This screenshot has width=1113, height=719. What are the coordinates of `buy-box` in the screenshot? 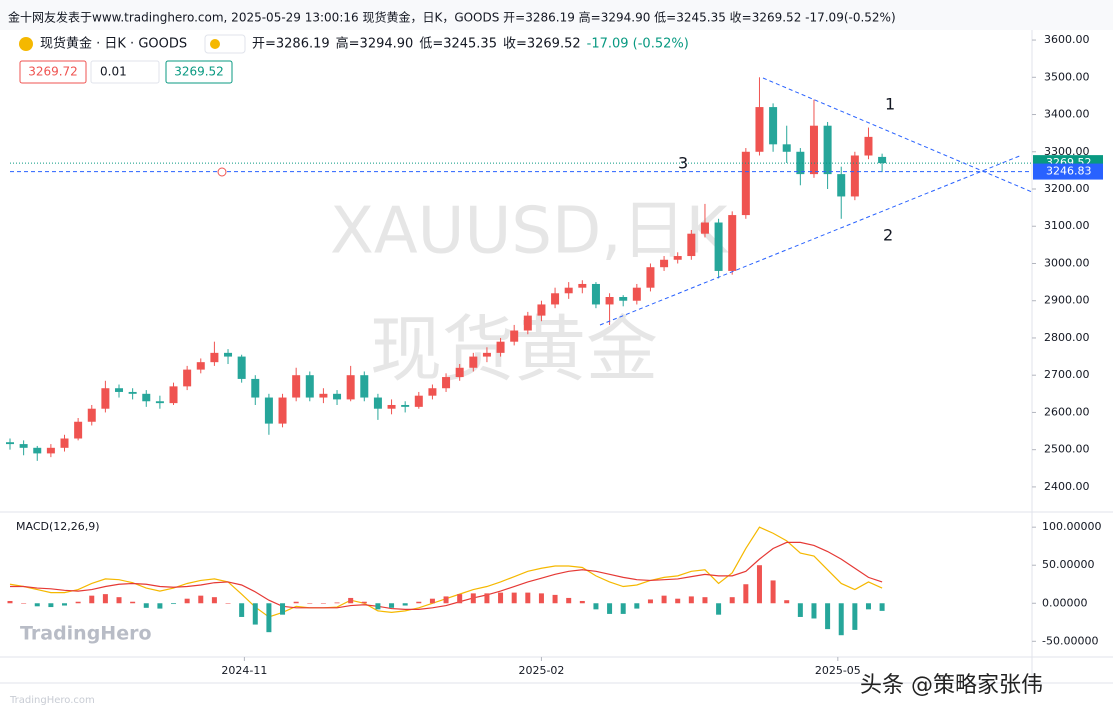 It's located at (199, 72).